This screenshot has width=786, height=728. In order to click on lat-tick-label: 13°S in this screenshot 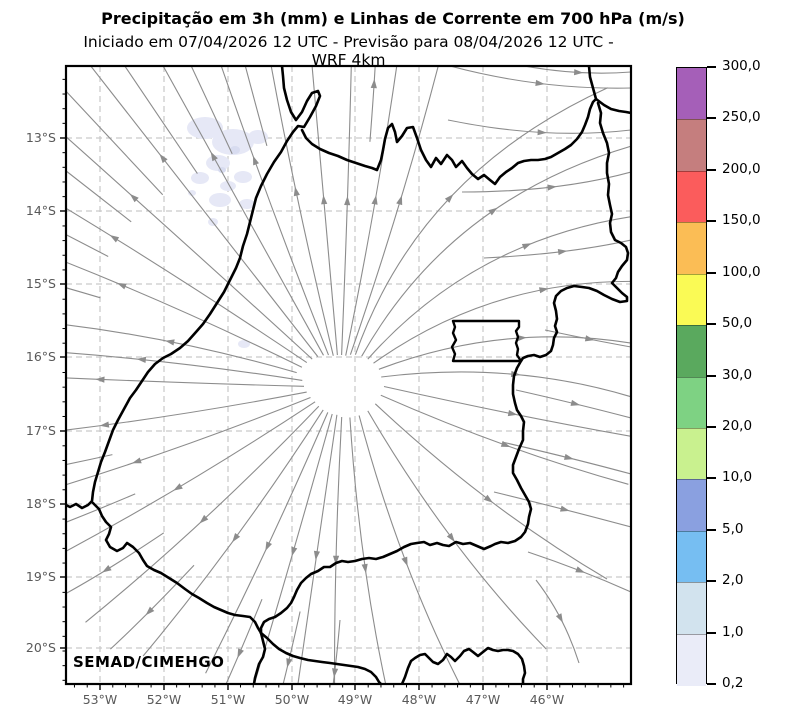, I will do `click(40, 137)`.